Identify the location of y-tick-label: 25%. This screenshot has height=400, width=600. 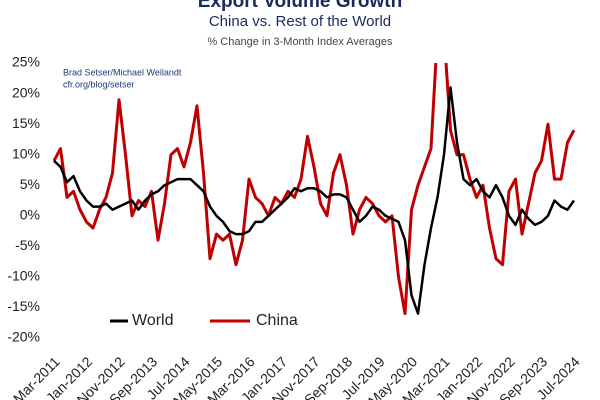
(26, 62).